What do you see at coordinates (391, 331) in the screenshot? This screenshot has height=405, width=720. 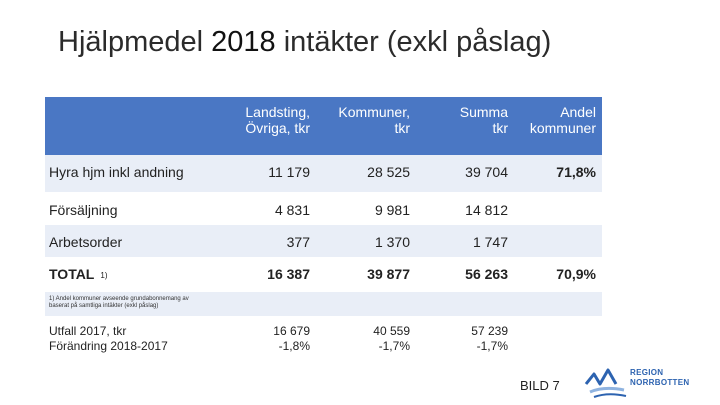 I see `comparison-kommuner-value: 40 559` at bounding box center [391, 331].